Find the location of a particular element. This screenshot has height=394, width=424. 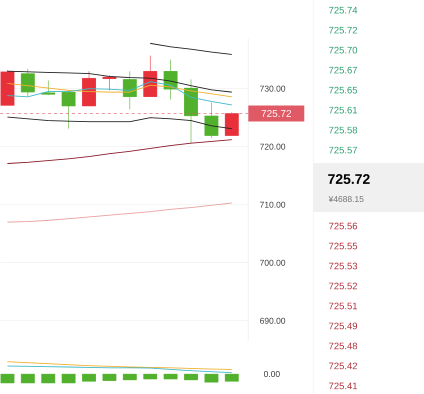

ref-line-label: 725.72 is located at coordinates (277, 113).